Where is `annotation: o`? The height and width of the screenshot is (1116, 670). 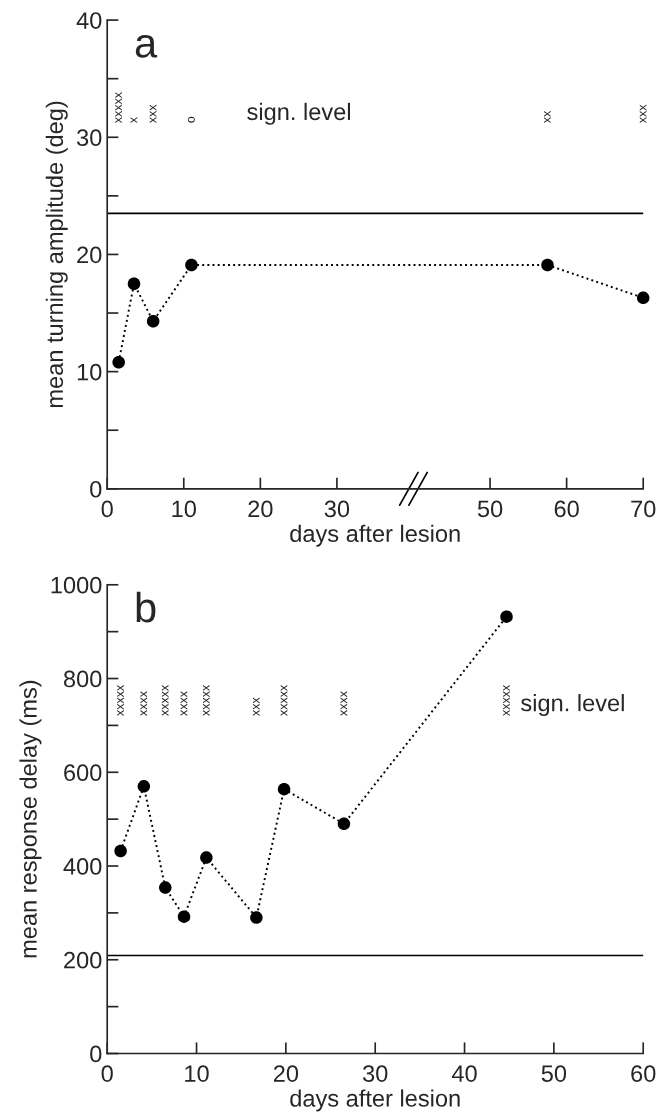 annotation: o is located at coordinates (191, 119).